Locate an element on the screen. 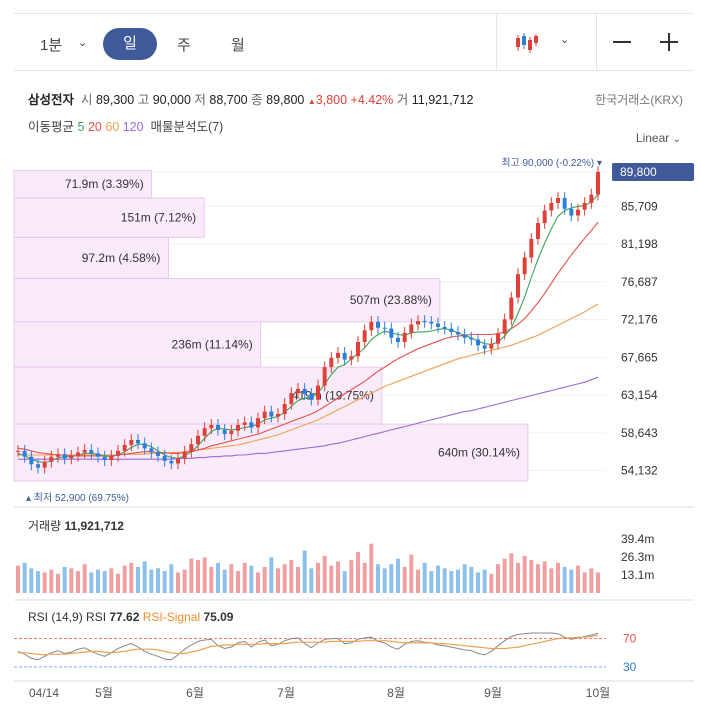  stock-name: 삼성전자 is located at coordinates (51, 100).